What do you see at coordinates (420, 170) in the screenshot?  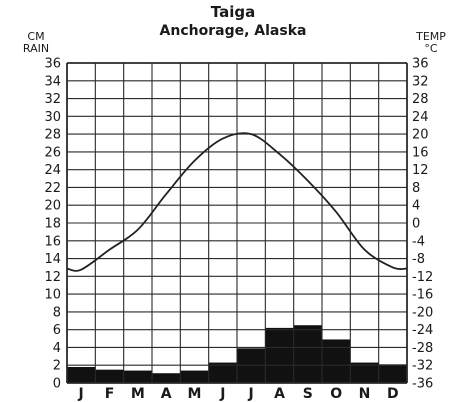 I see `right-axis-tick-label: 12` at bounding box center [420, 170].